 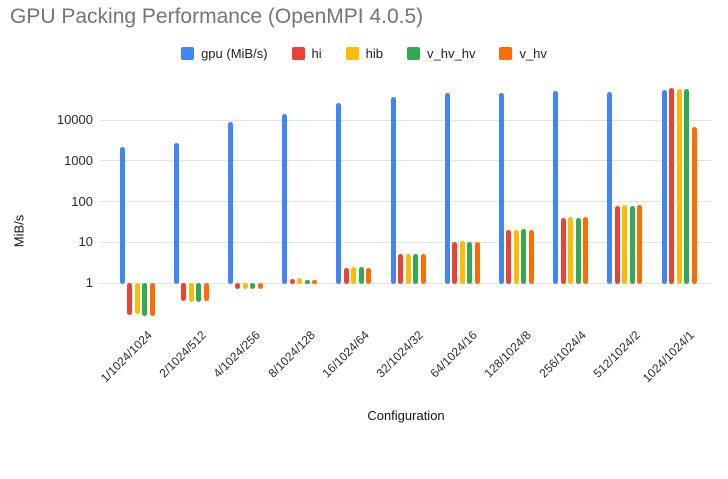 I want to click on legend-label: gpu (MiB/s), so click(x=234, y=53).